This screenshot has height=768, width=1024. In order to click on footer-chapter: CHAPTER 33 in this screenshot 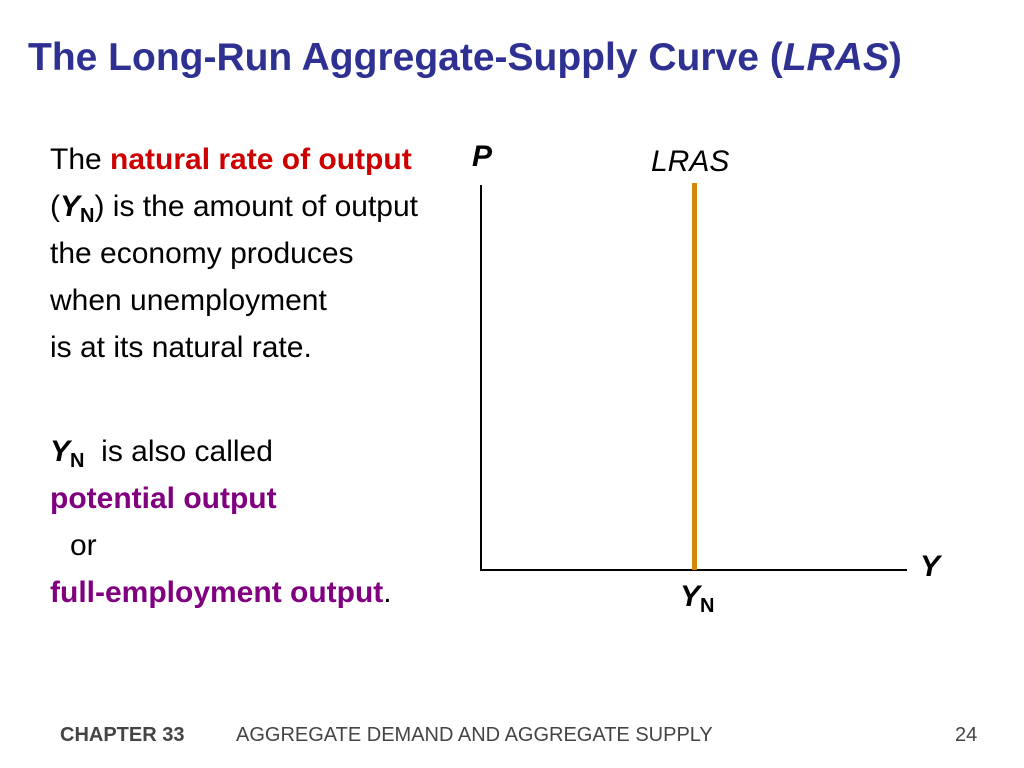, I will do `click(122, 735)`.